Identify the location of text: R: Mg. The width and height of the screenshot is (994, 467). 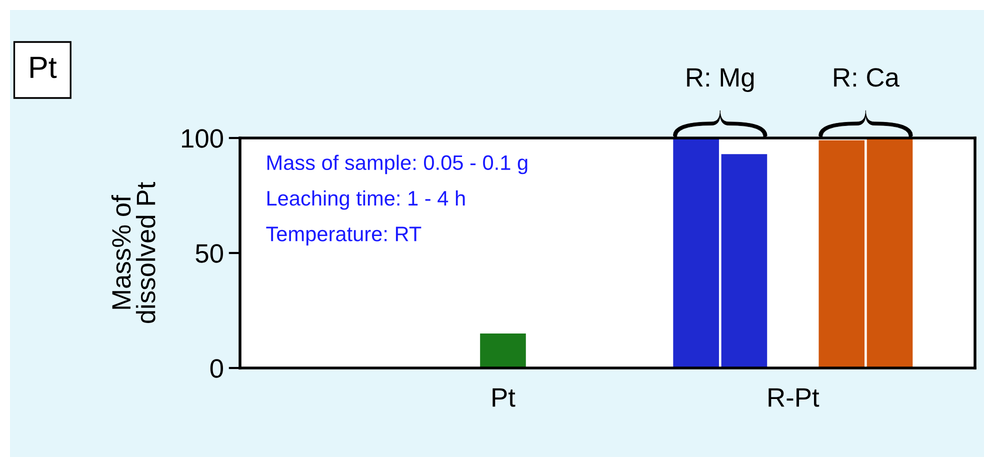
(720, 80).